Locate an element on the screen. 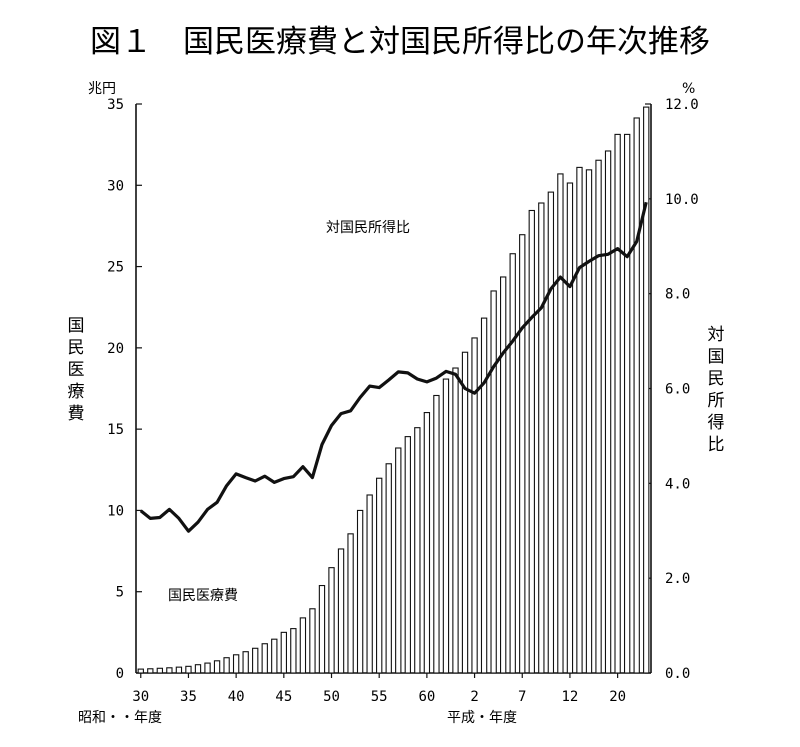 This screenshot has width=800, height=747. x-era-label-heisei: 平成・年度 is located at coordinates (482, 718).